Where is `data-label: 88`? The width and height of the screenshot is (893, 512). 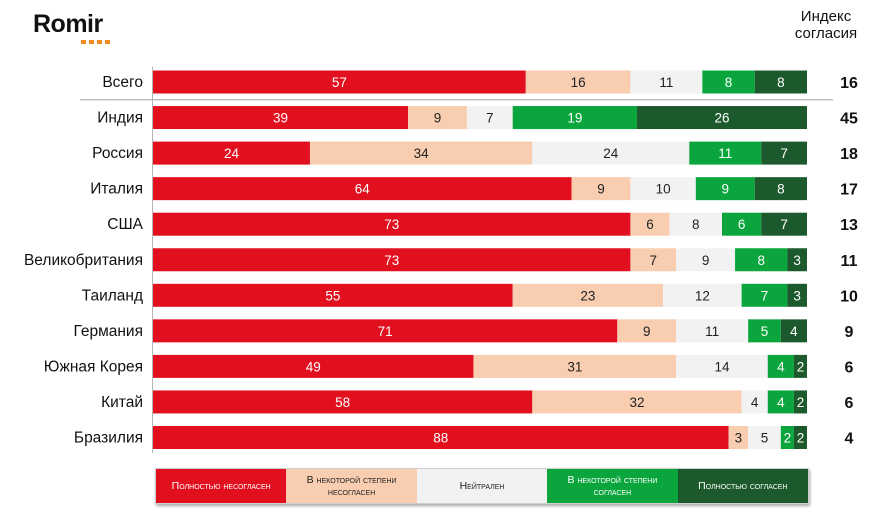 data-label: 88 is located at coordinates (440, 438).